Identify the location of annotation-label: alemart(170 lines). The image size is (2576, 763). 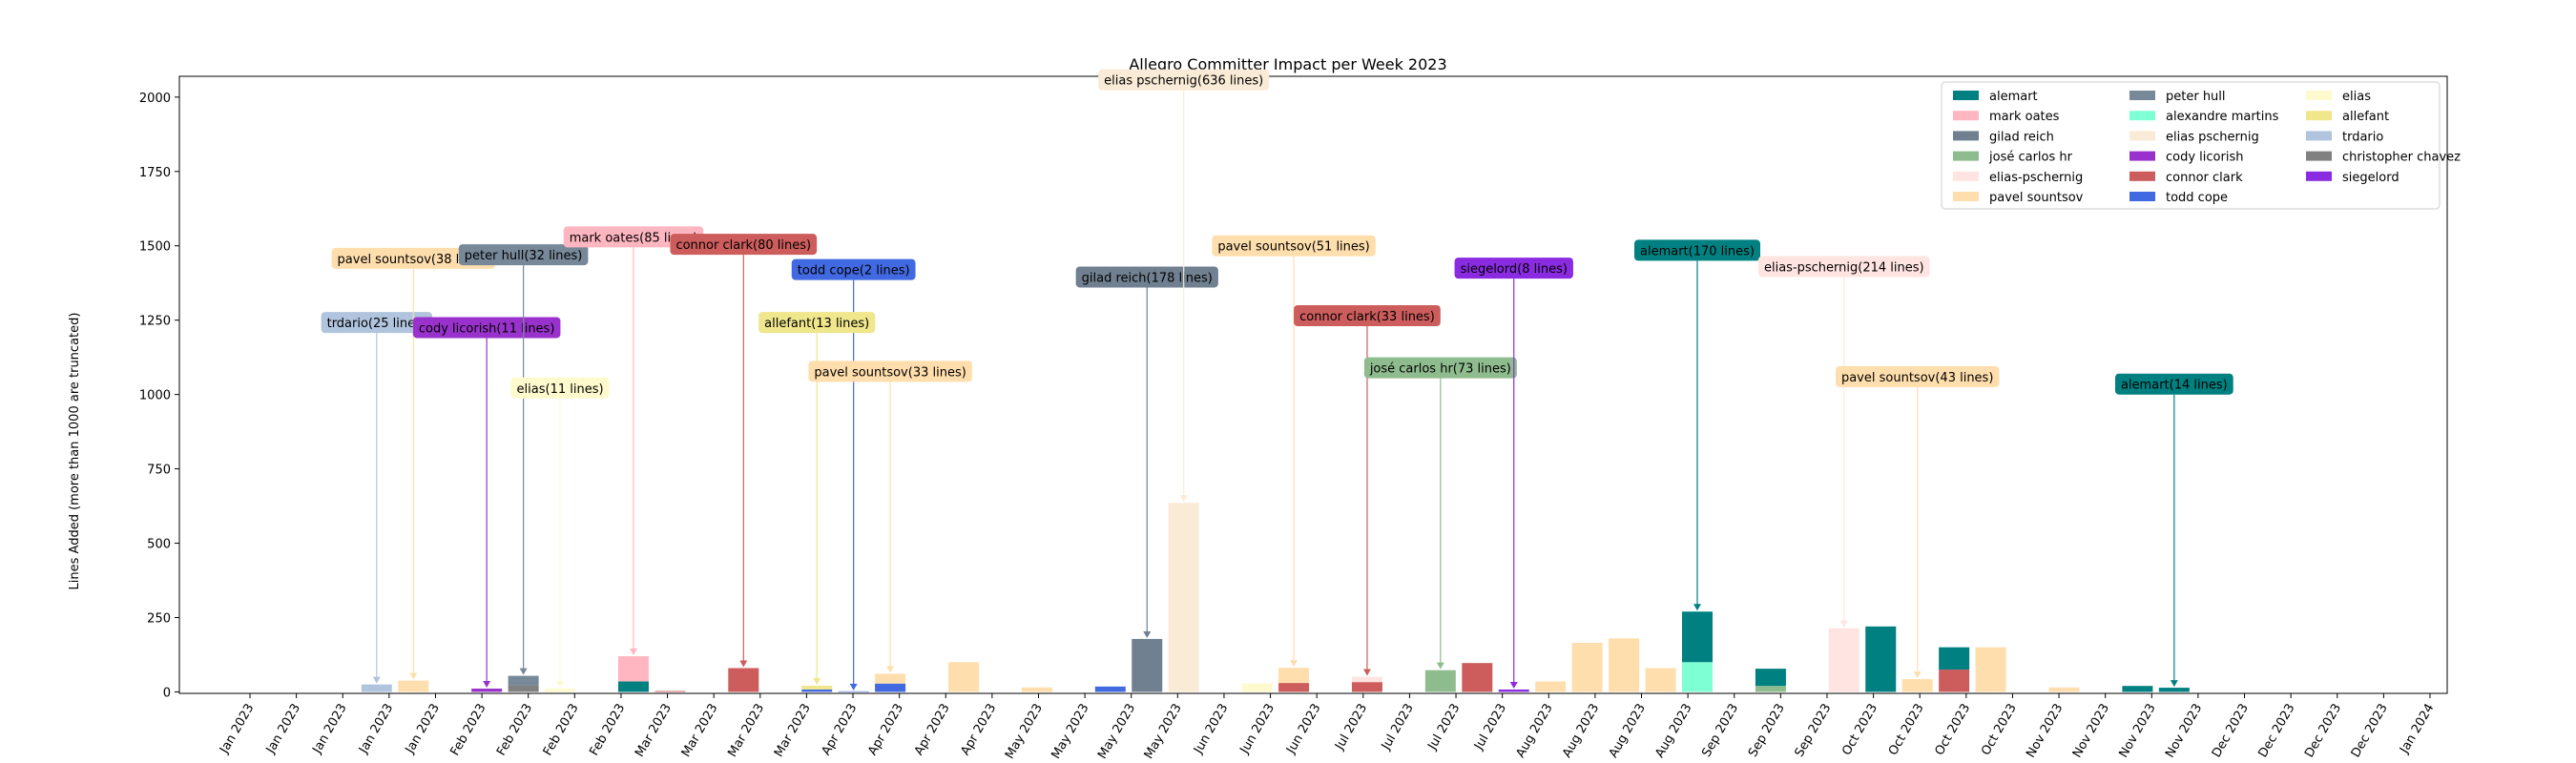
(1697, 251).